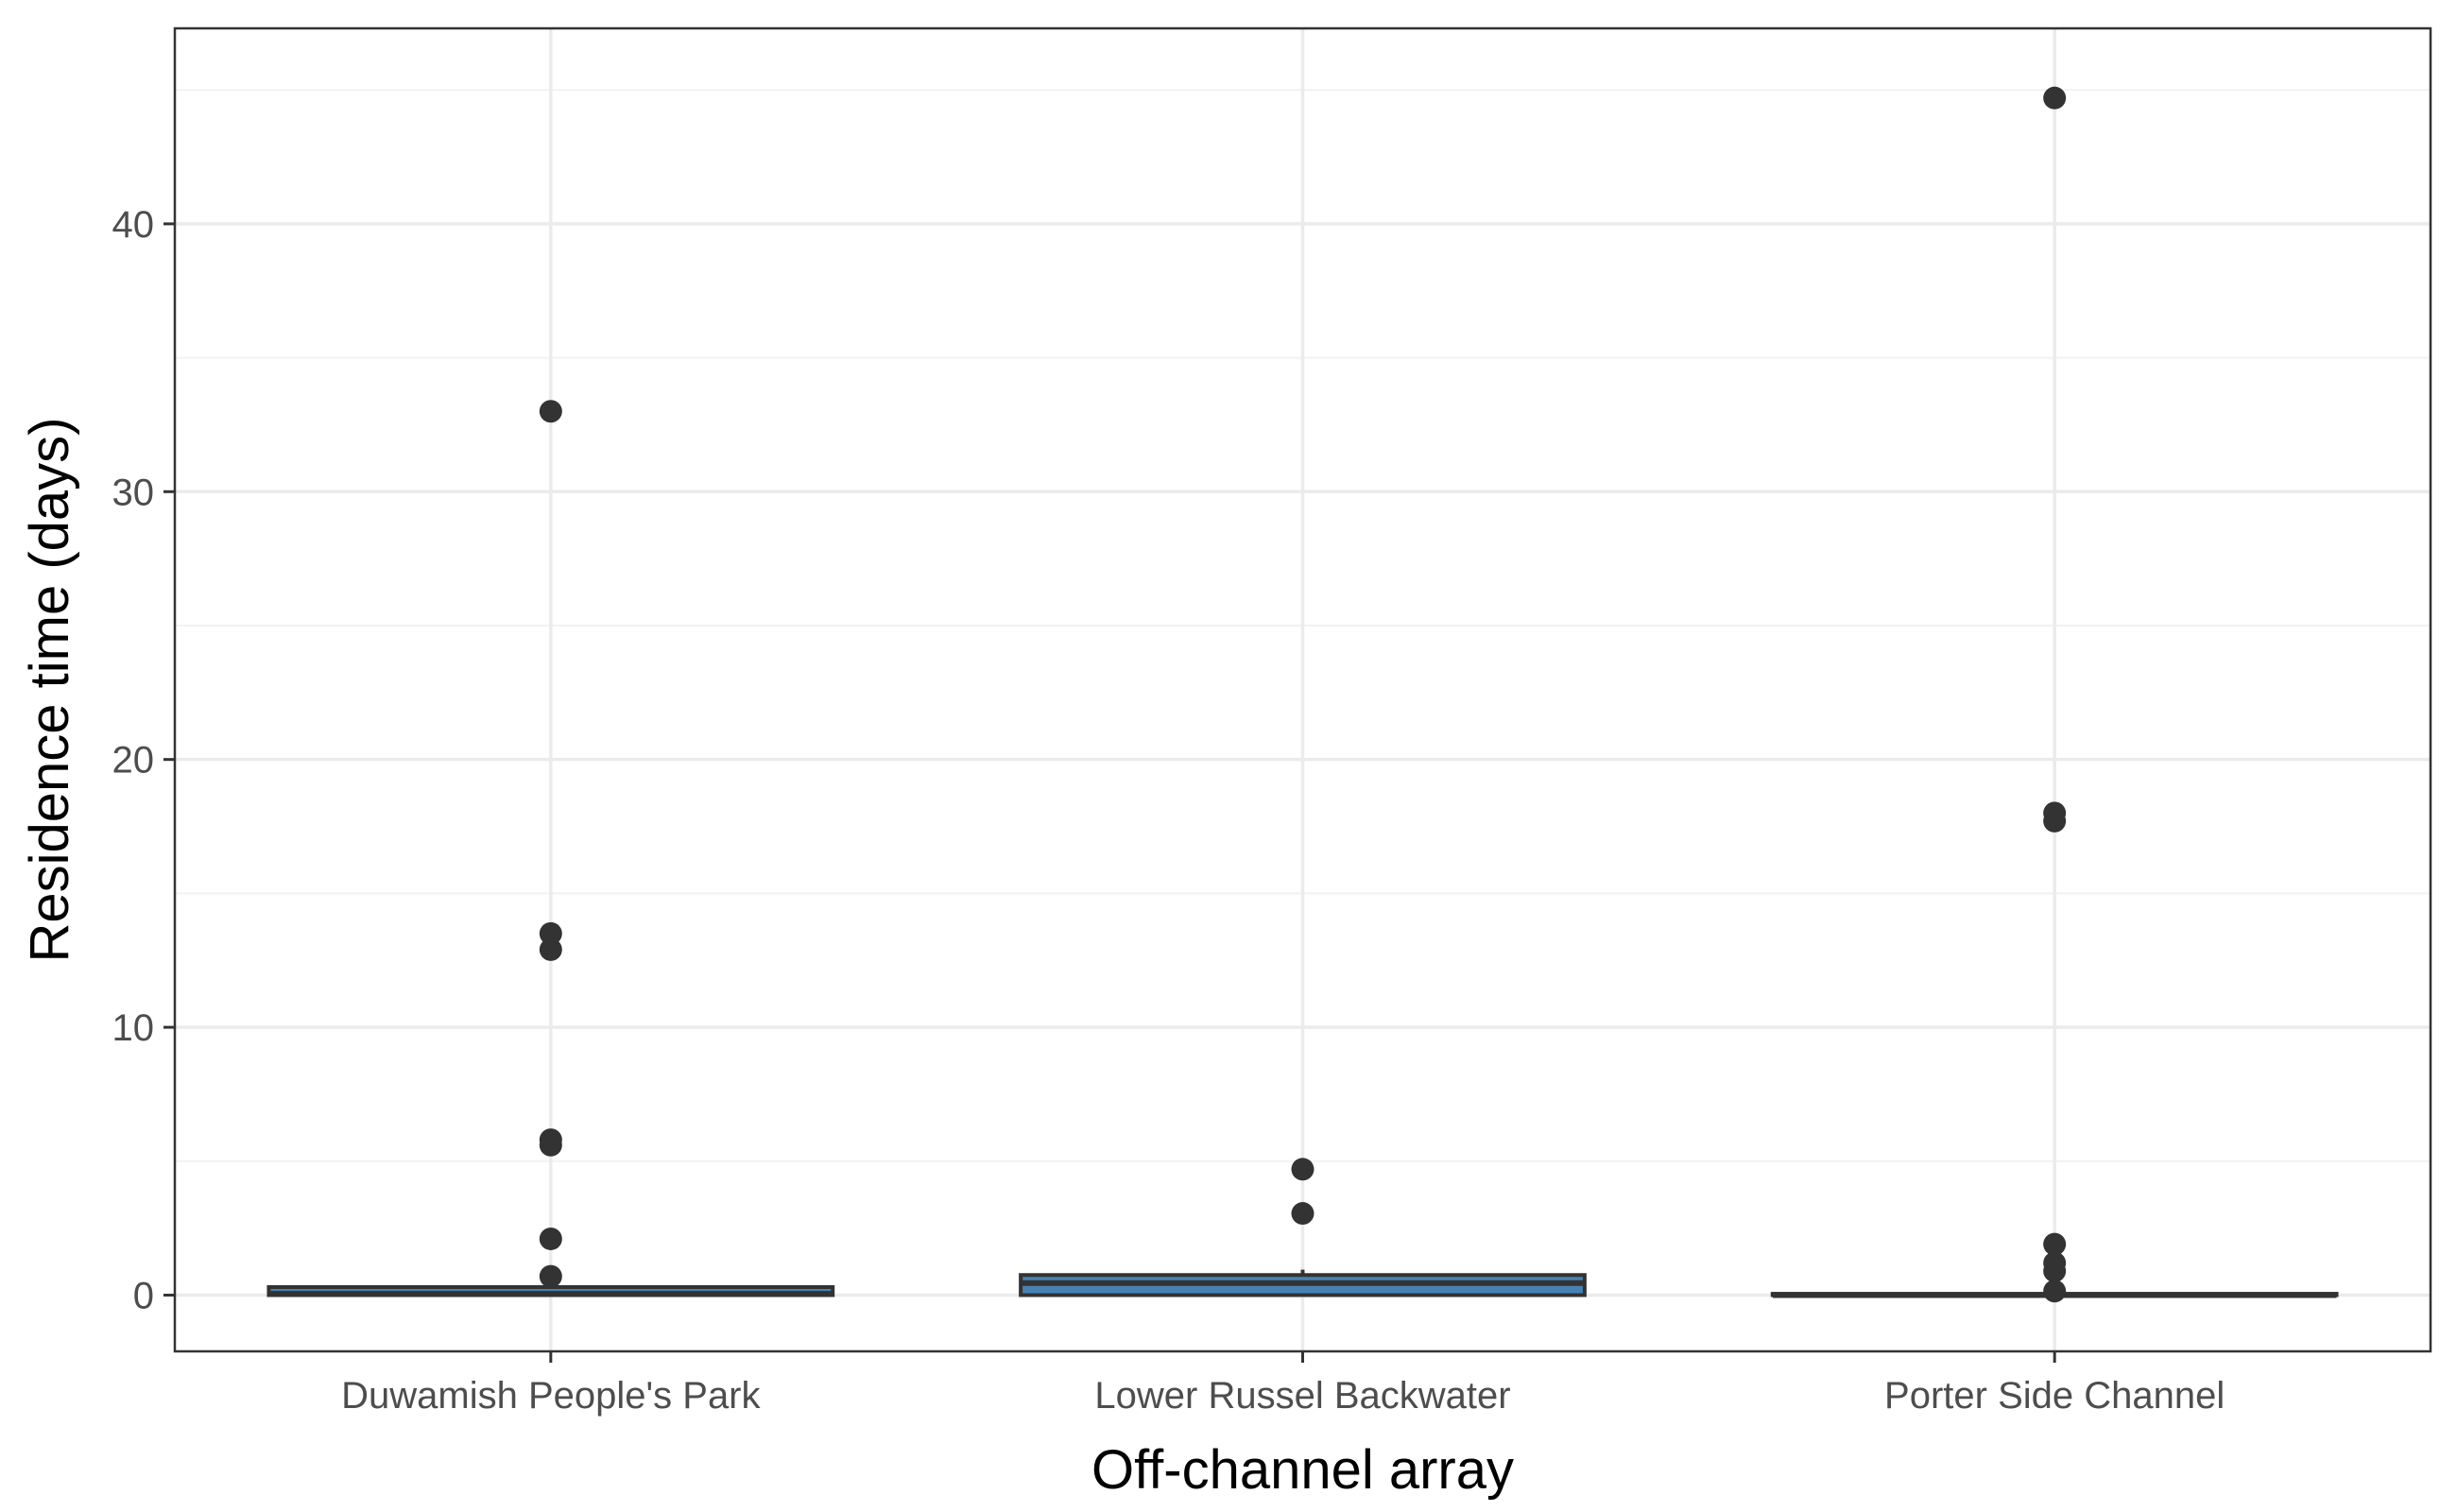 The image size is (2457, 1512). Describe the element at coordinates (551, 1396) in the screenshot. I see `x-tick-label: Duwamish People's Park` at that location.